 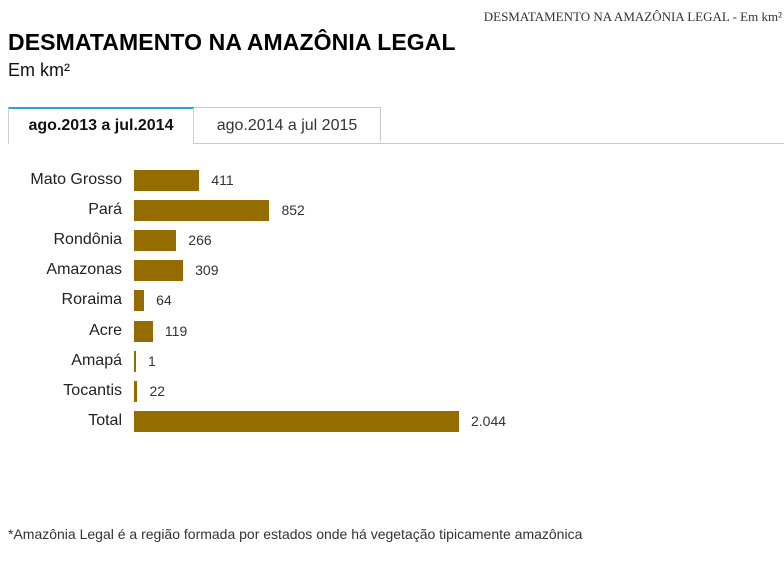 I want to click on bar-row: Roraima 64, so click(x=392, y=300).